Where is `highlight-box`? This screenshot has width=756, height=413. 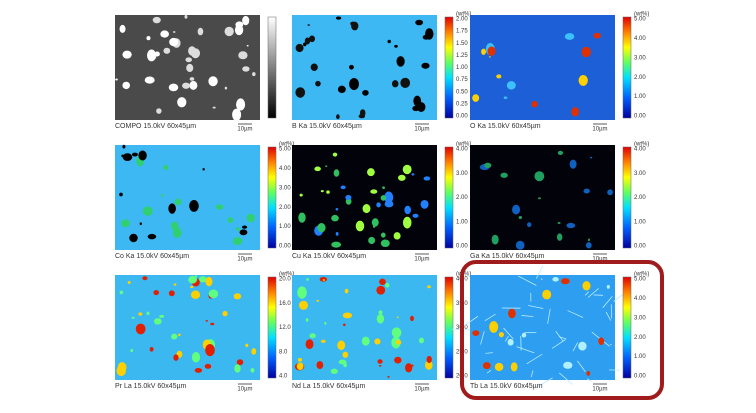
highlight-box is located at coordinates (562, 330).